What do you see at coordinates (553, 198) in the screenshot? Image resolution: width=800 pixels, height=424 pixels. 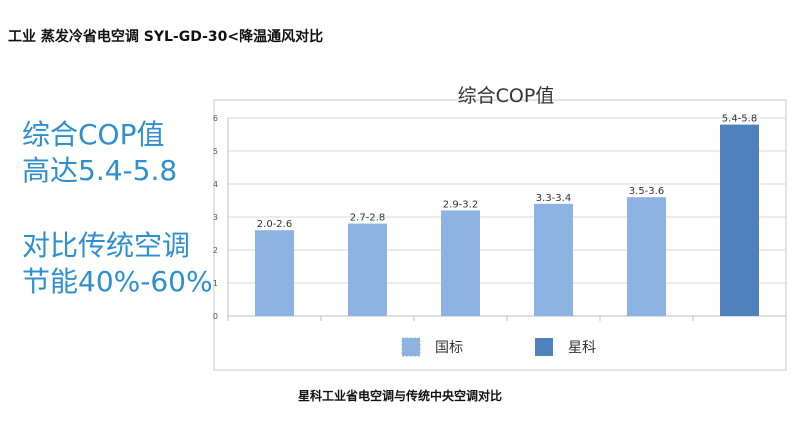 I see `bar-data-label-3: 3.3-3.4` at bounding box center [553, 198].